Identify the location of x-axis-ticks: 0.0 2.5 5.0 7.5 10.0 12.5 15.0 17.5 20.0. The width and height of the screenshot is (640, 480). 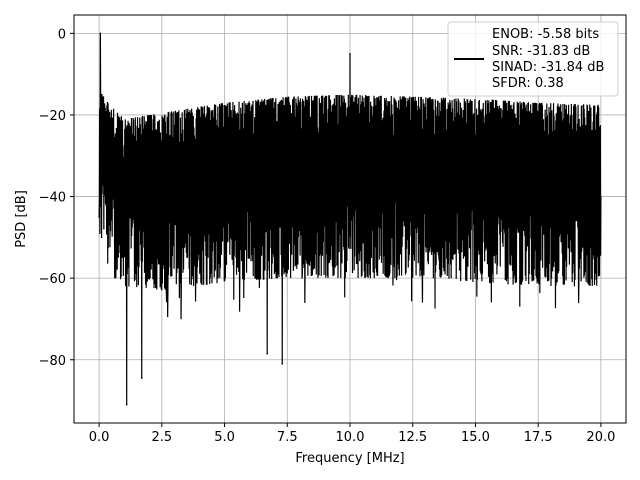
(352, 434).